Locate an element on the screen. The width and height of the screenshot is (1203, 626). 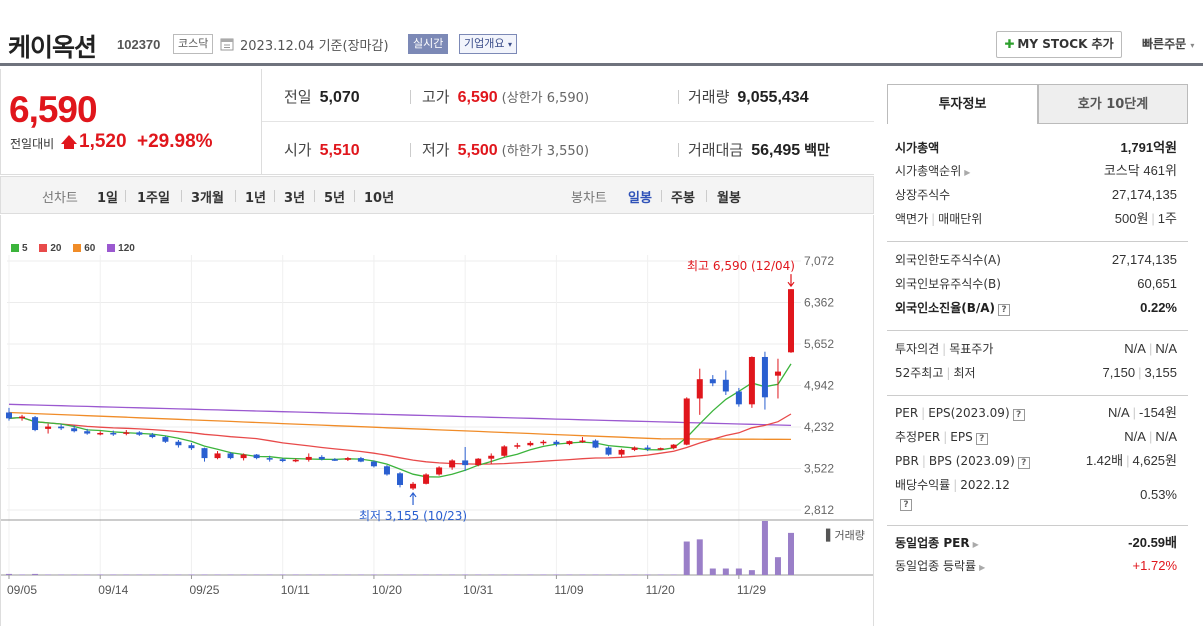
chart-legend: 5 20 60 120 is located at coordinates (77, 248).